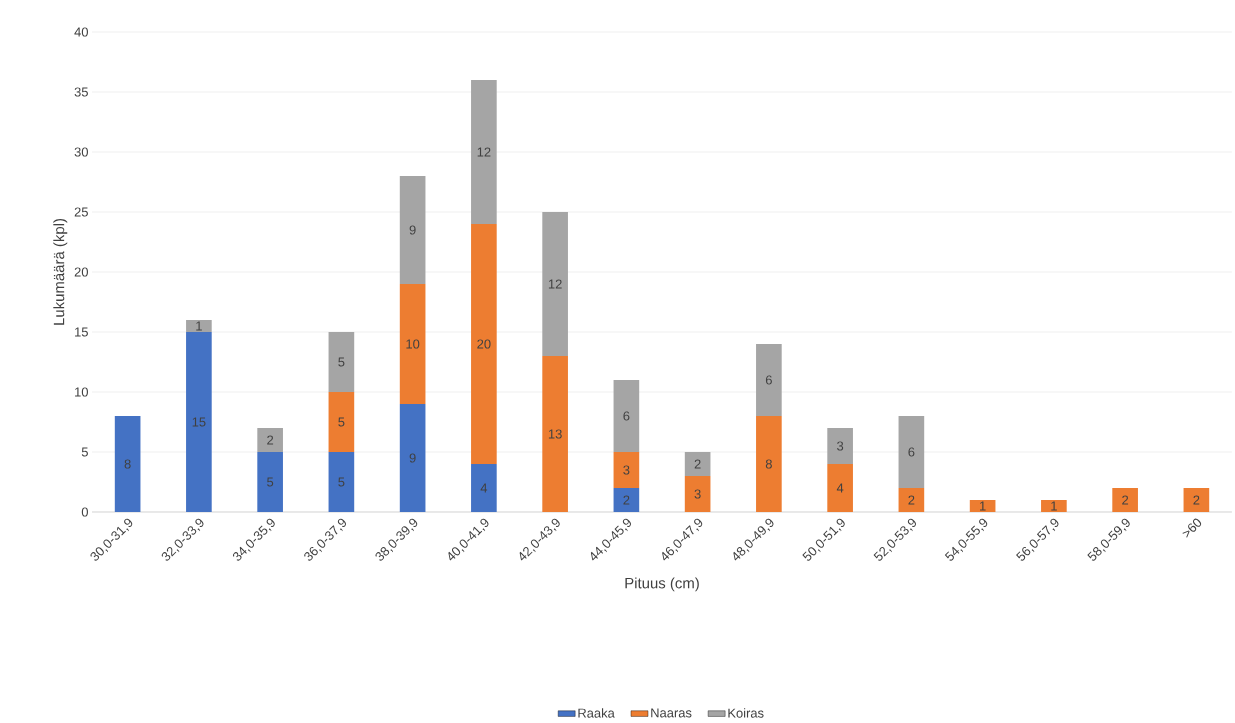 This screenshot has height=723, width=1235. I want to click on y-tick-label: 25, so click(81, 212).